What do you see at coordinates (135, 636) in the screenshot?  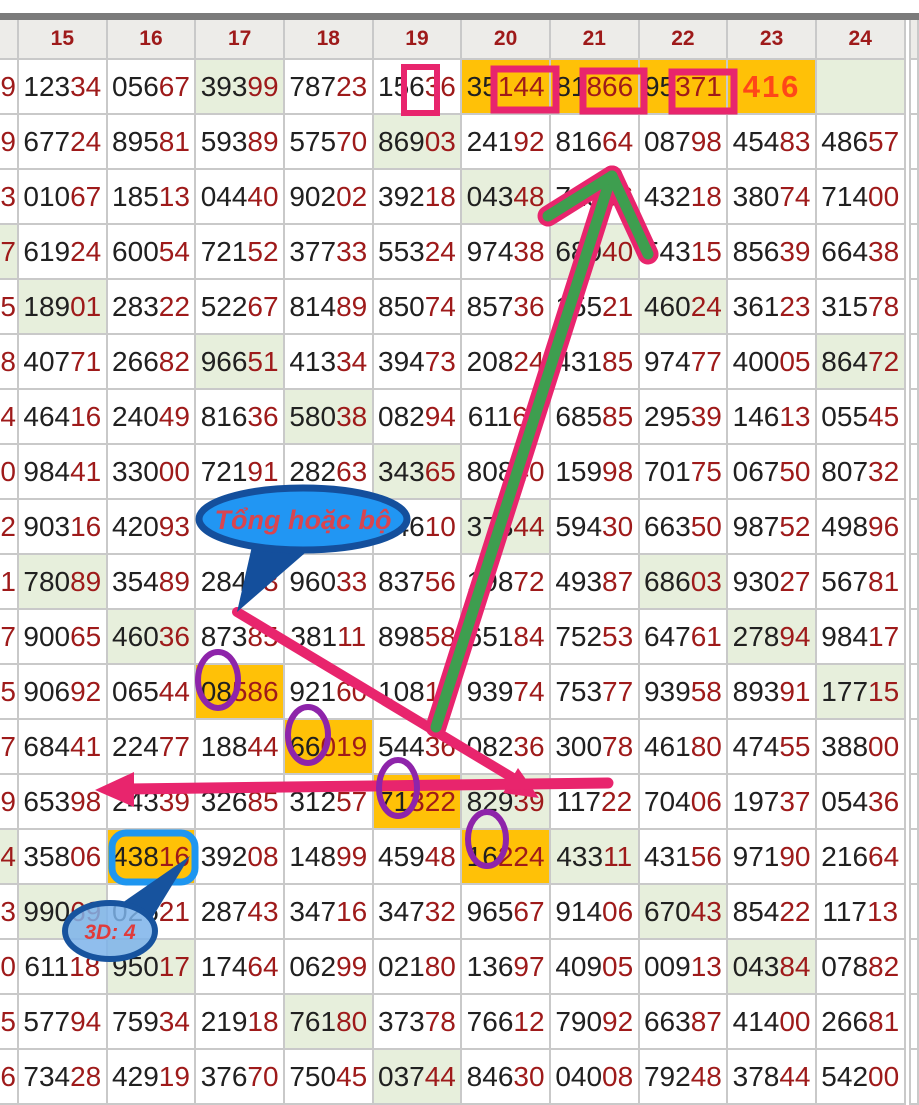 I see `digit-group: 460` at bounding box center [135, 636].